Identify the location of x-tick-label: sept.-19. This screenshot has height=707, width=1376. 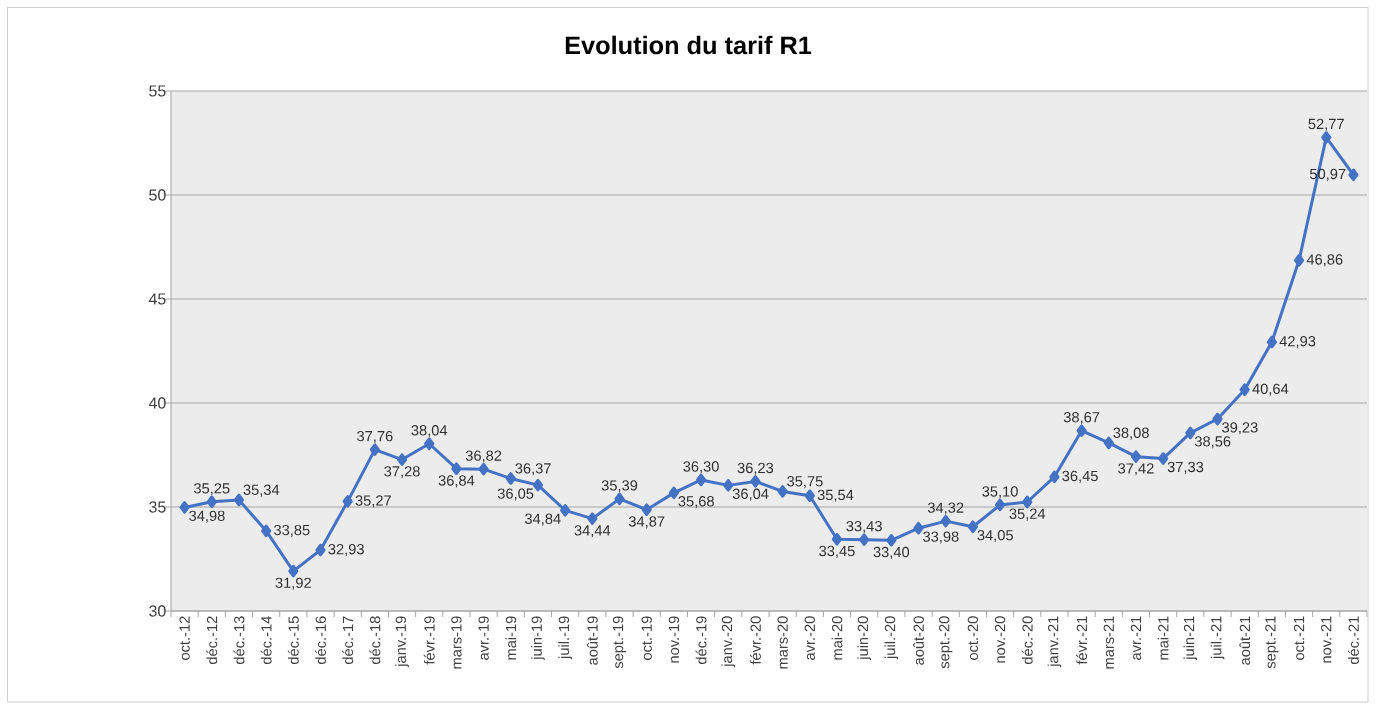
(619, 642).